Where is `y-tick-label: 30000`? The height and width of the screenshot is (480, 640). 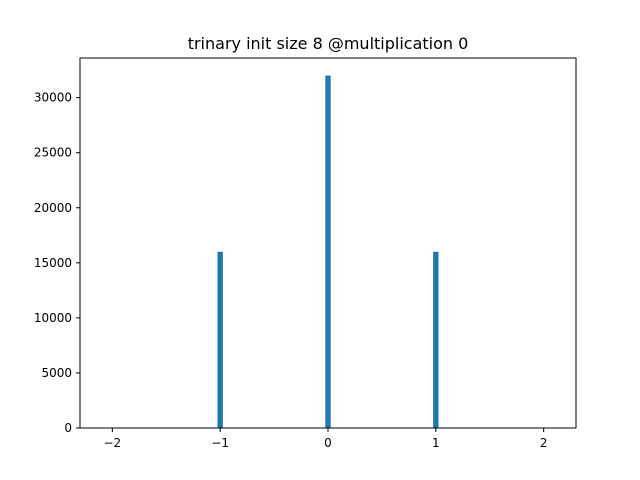
y-tick-label: 30000 is located at coordinates (53, 98).